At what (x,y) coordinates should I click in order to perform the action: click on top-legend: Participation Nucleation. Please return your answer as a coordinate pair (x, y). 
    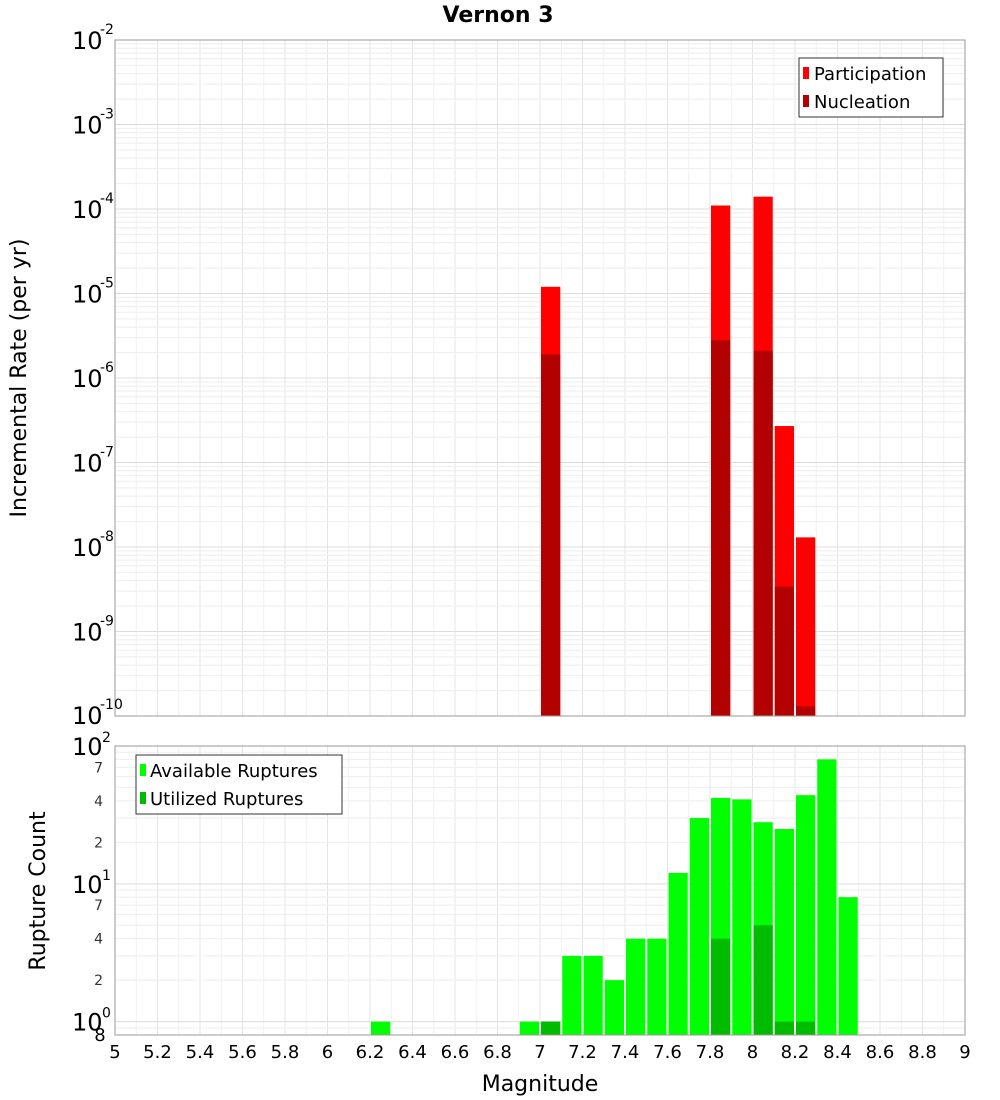
    Looking at the image, I should click on (871, 87).